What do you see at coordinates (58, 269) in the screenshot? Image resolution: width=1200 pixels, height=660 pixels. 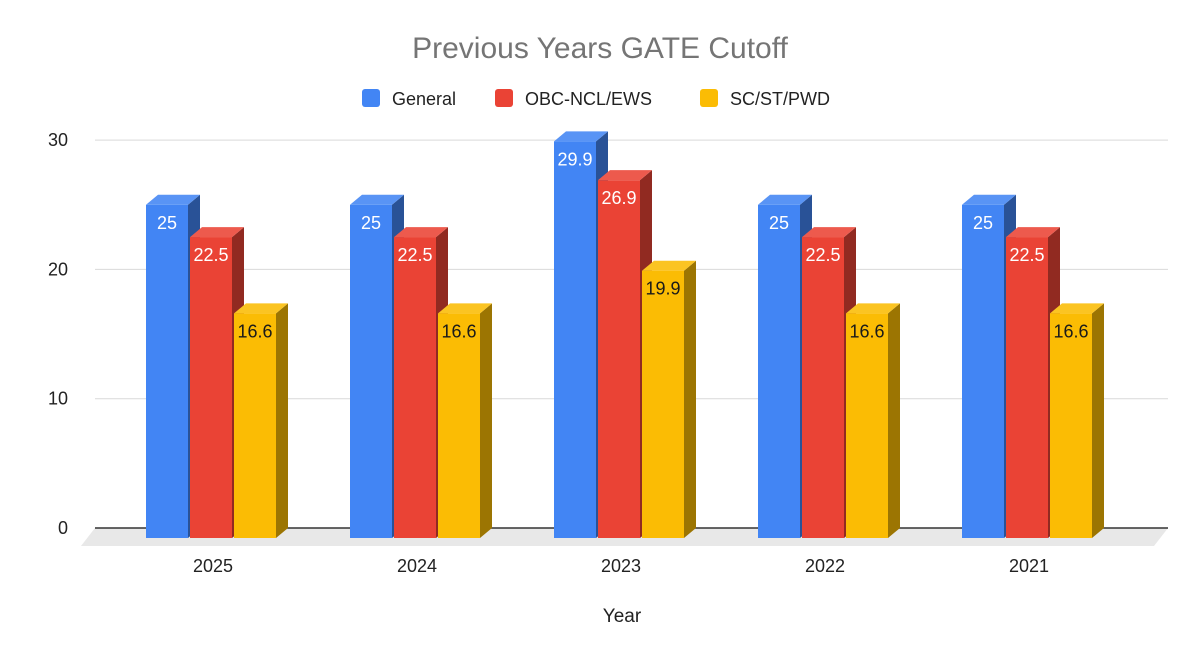 I see `y-tick-label: 20` at bounding box center [58, 269].